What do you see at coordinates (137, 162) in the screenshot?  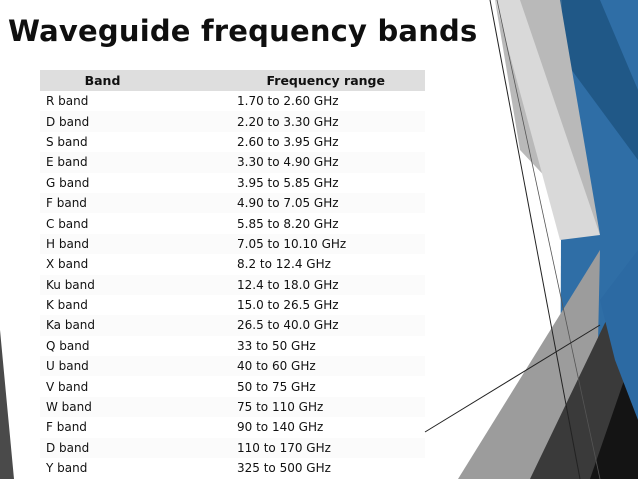 I see `band-name: E band` at bounding box center [137, 162].